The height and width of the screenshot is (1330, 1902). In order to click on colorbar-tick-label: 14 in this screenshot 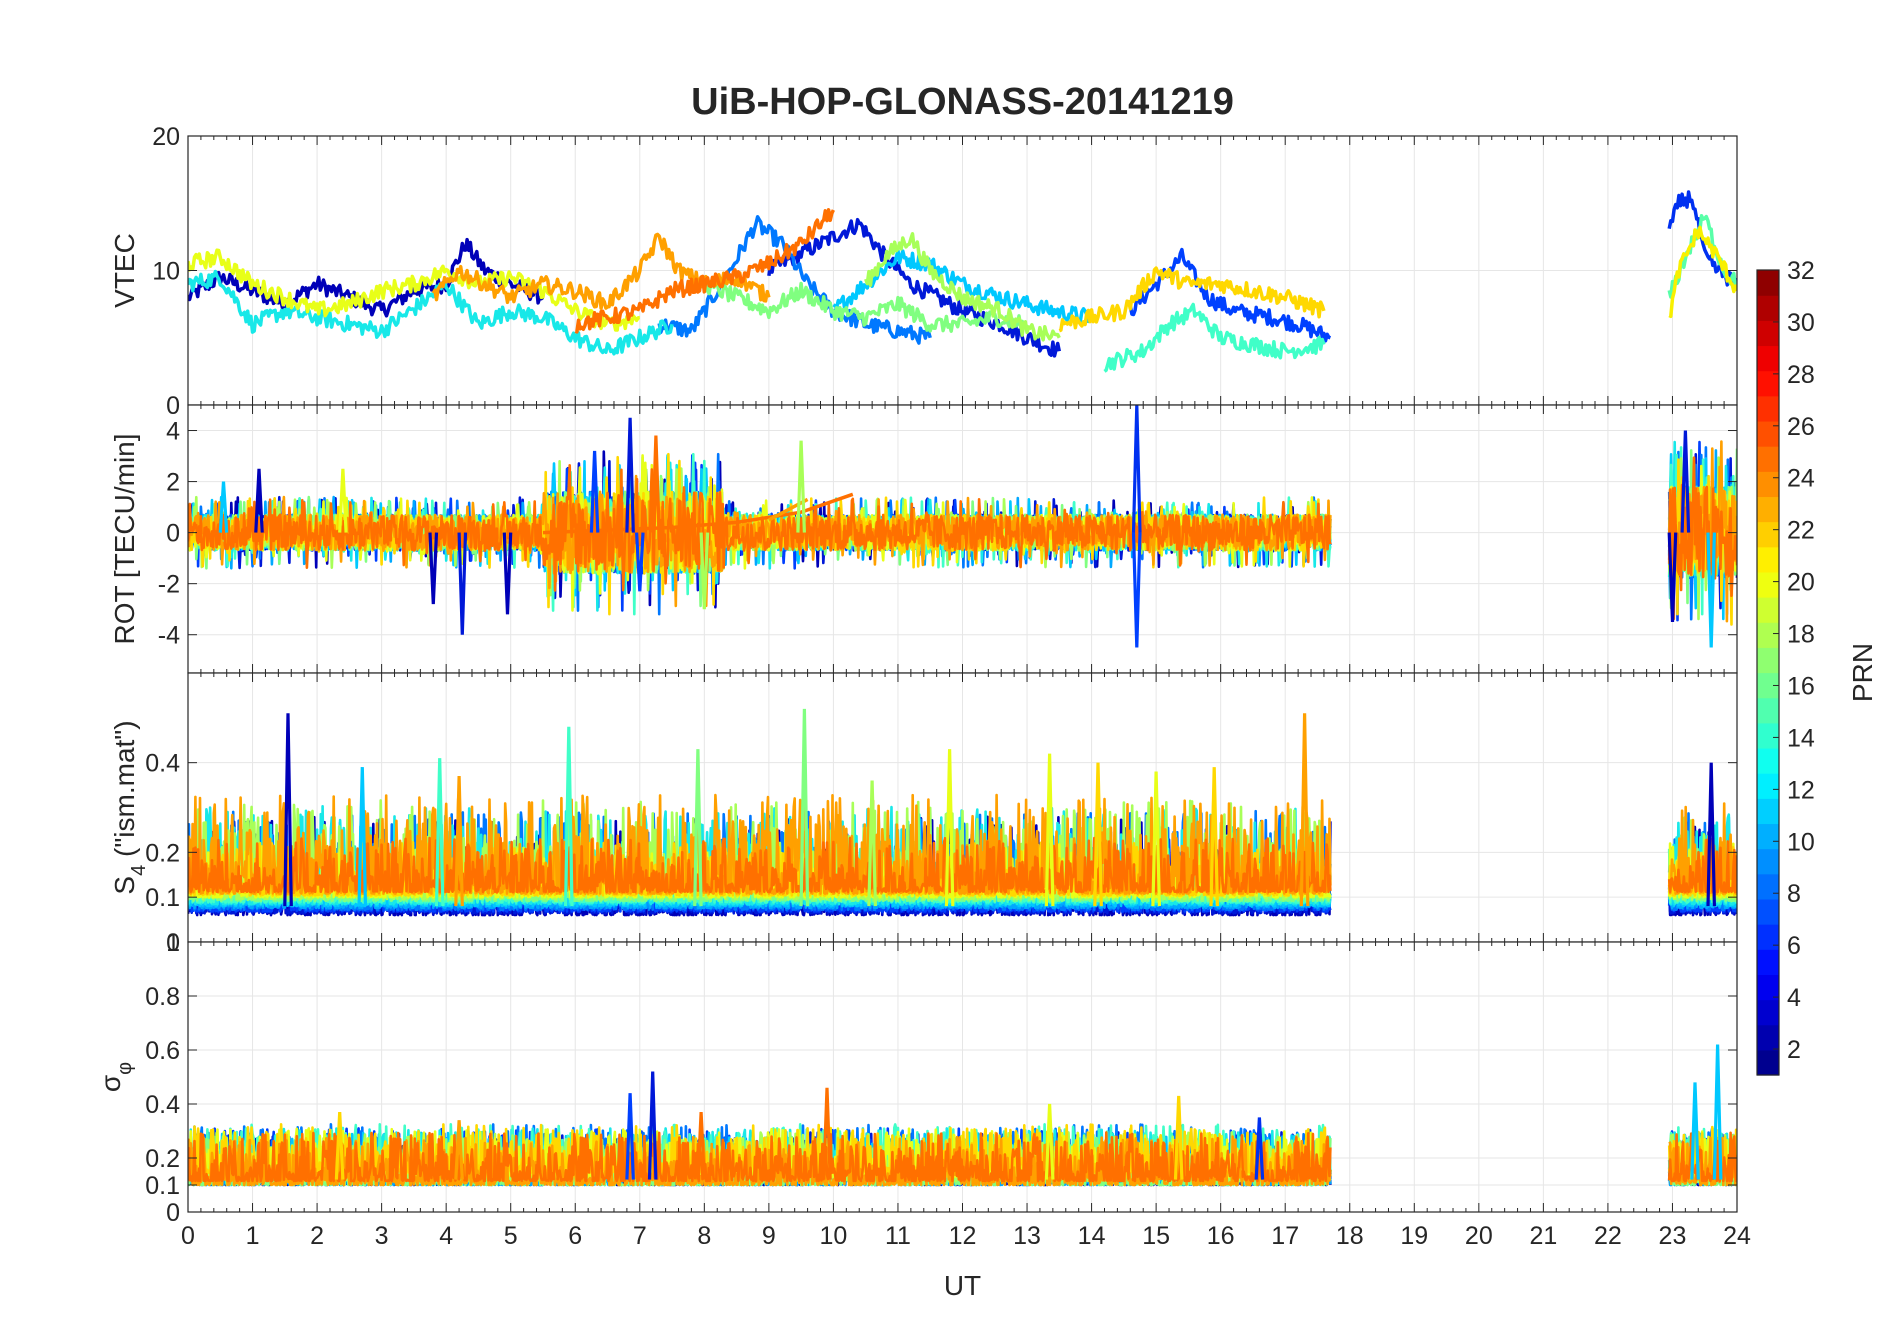, I will do `click(1801, 738)`.